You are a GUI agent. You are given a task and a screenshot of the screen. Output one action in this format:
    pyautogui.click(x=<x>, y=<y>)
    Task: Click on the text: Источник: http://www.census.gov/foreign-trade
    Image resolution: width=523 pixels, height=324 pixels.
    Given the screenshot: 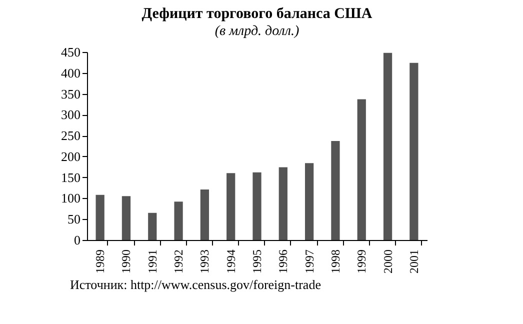 What is the action you would take?
    pyautogui.click(x=196, y=285)
    